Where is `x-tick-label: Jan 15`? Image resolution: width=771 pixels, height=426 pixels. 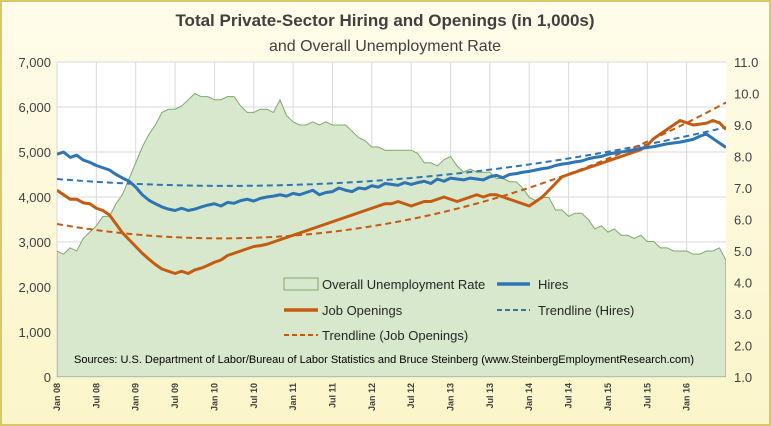
x-tick-label: Jan 15 is located at coordinates (608, 397).